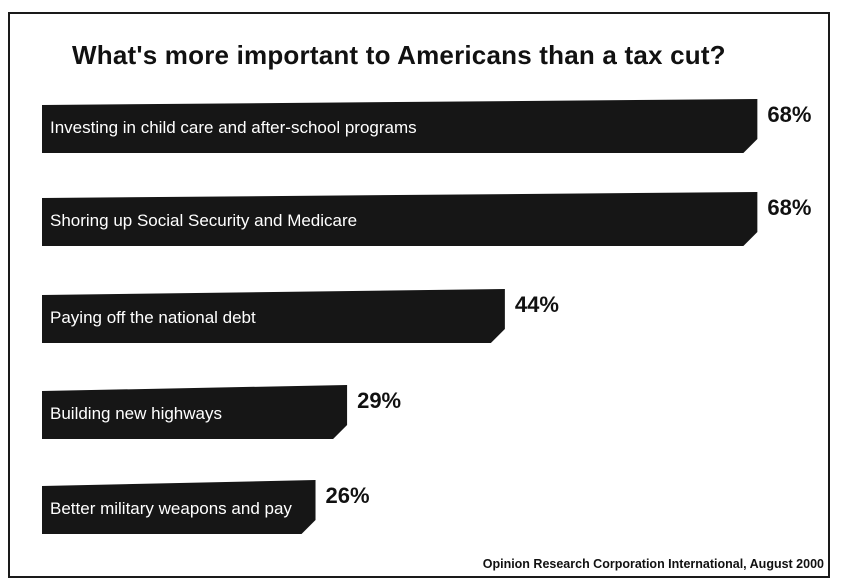 The image size is (854, 586). I want to click on category-label: Paying off the national debt, so click(153, 317).